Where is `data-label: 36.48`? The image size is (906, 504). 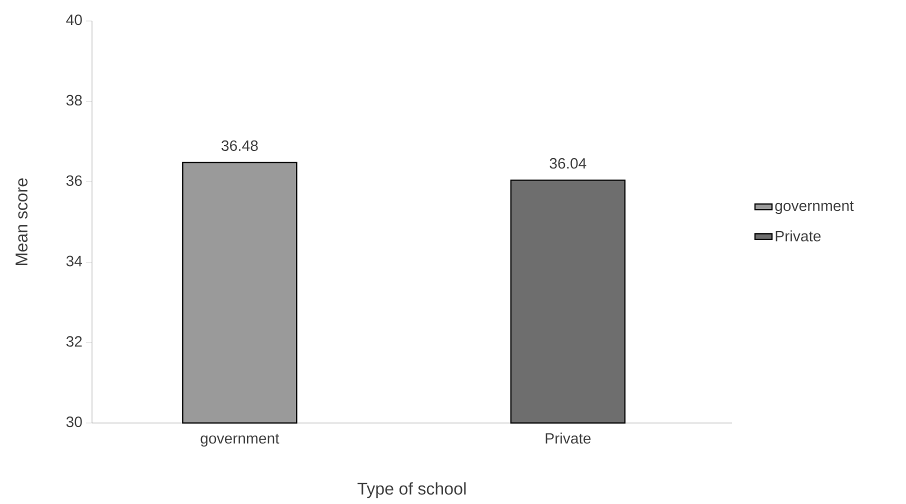
data-label: 36.48 is located at coordinates (240, 145).